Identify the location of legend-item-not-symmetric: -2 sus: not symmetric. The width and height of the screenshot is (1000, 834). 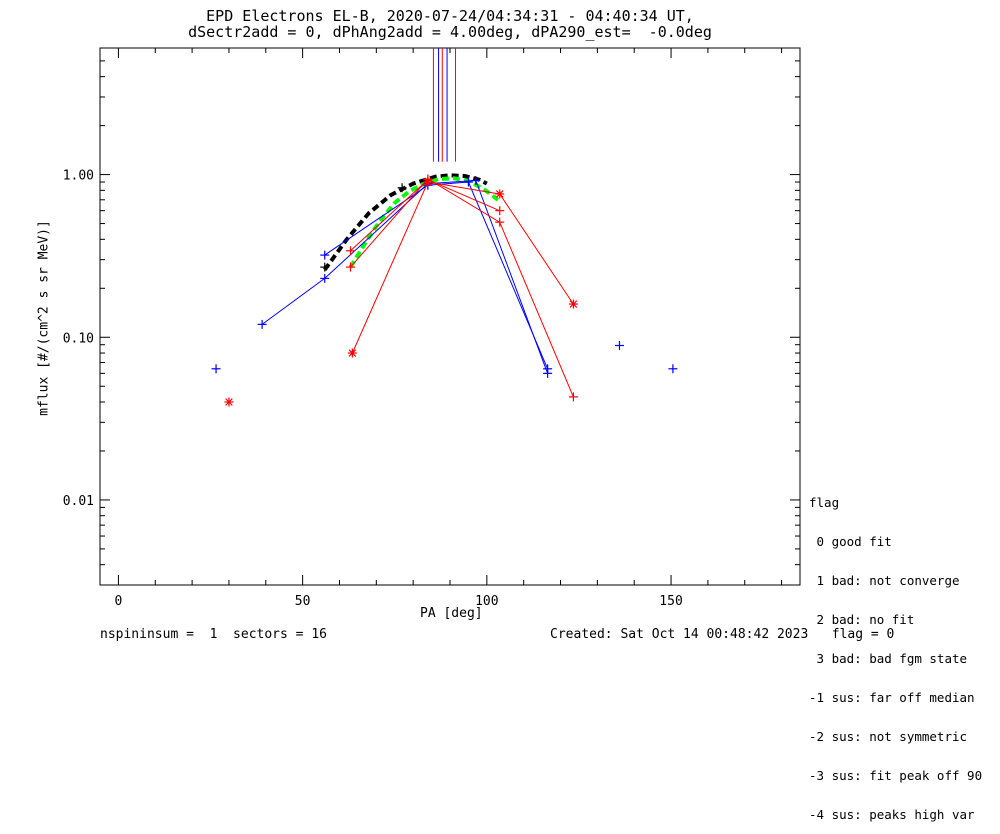
(888, 736).